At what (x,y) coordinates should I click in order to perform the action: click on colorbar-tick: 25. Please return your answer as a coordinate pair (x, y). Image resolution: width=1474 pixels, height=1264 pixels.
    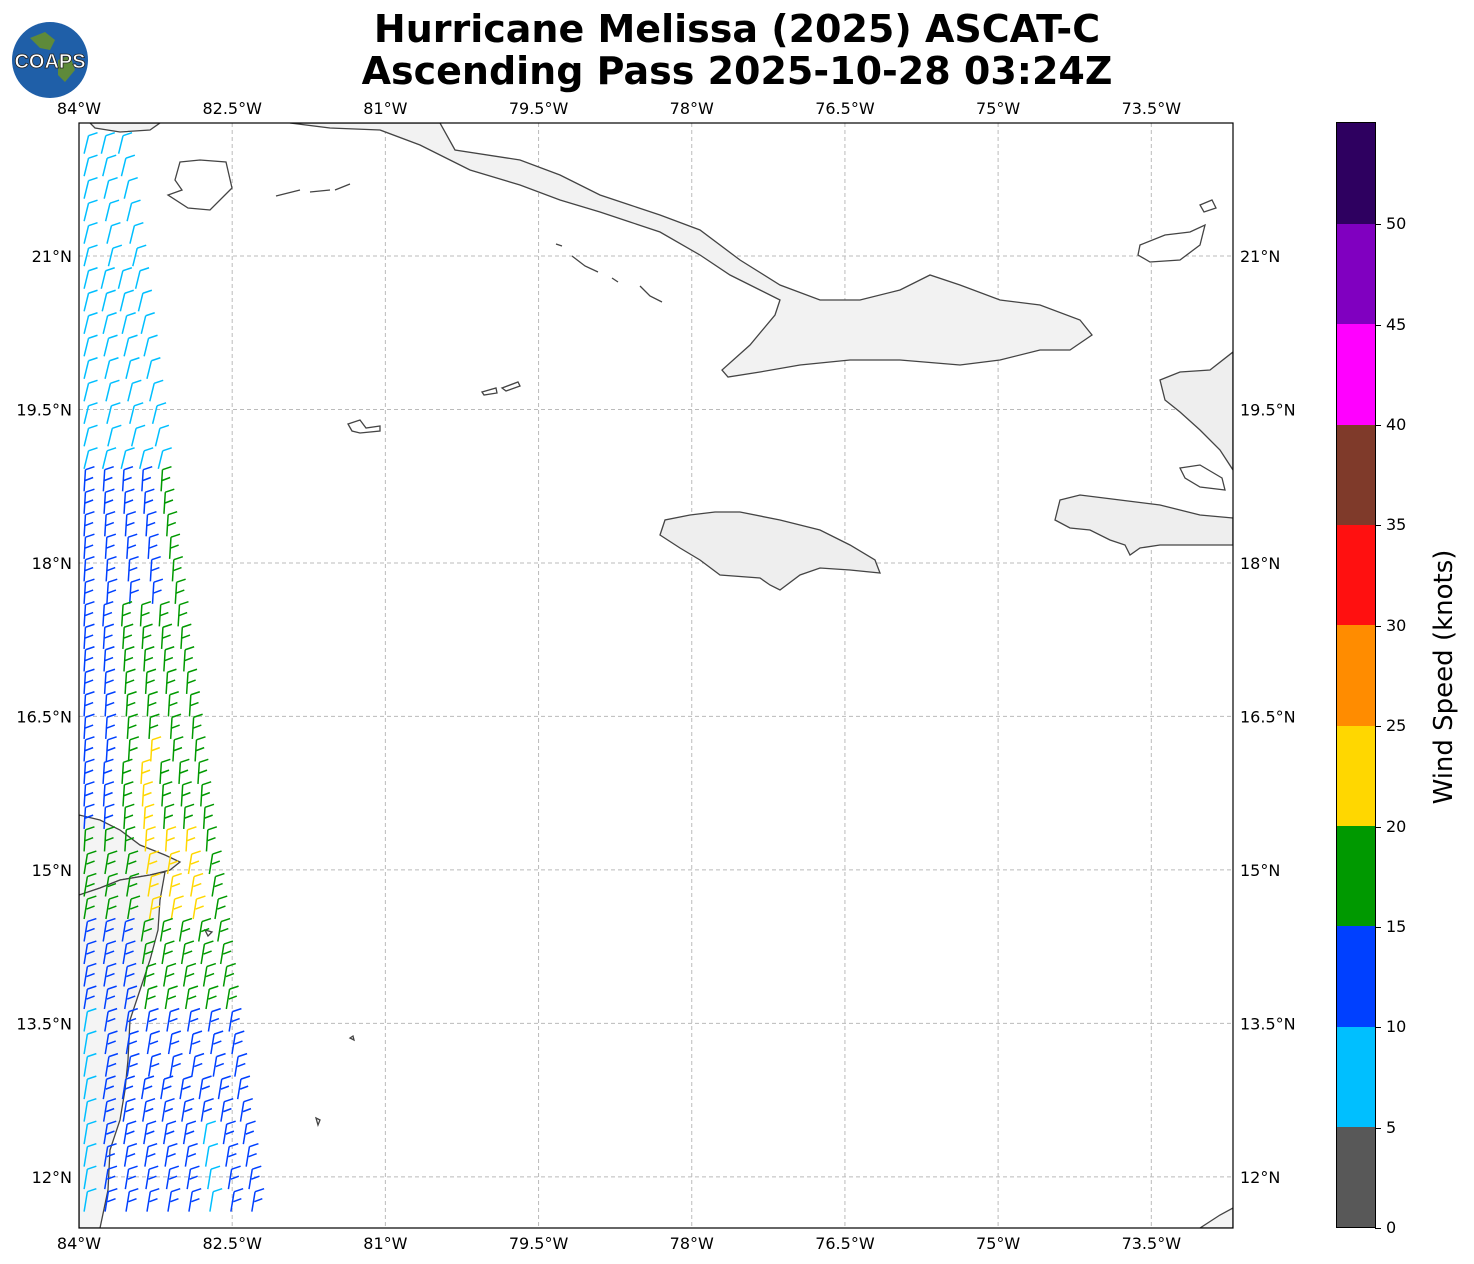
    Looking at the image, I should click on (1390, 726).